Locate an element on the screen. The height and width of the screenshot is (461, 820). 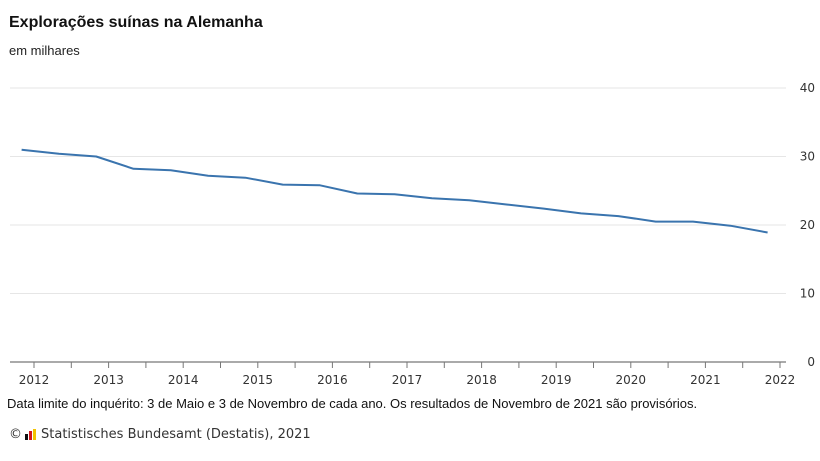
x-tick-label: 2013 is located at coordinates (108, 380).